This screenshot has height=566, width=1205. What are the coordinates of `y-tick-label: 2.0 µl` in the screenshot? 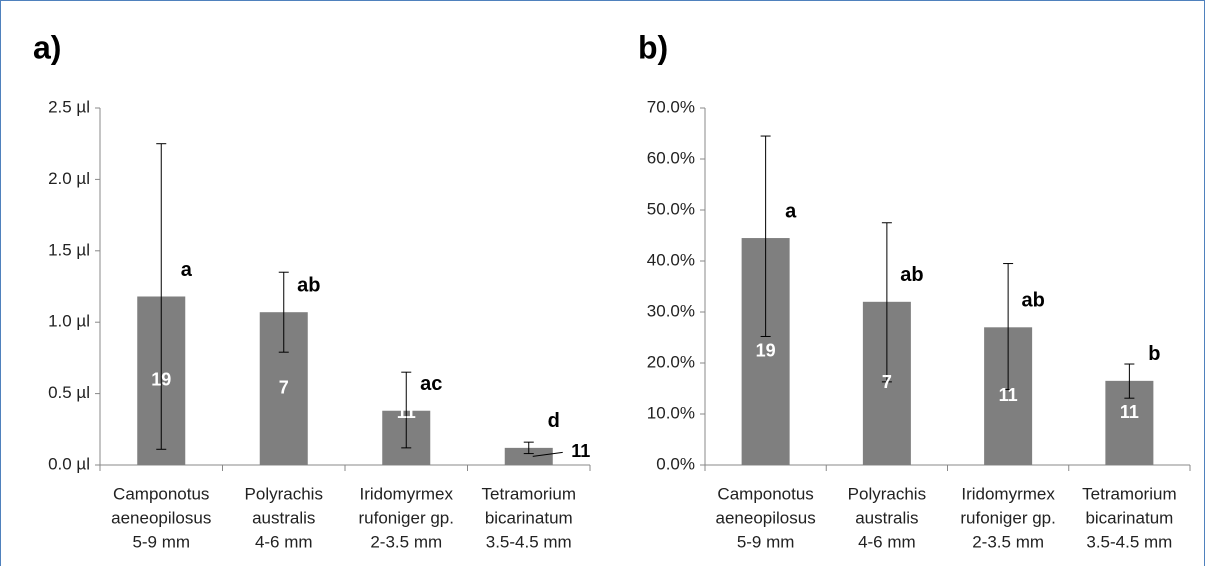 It's located at (69, 178).